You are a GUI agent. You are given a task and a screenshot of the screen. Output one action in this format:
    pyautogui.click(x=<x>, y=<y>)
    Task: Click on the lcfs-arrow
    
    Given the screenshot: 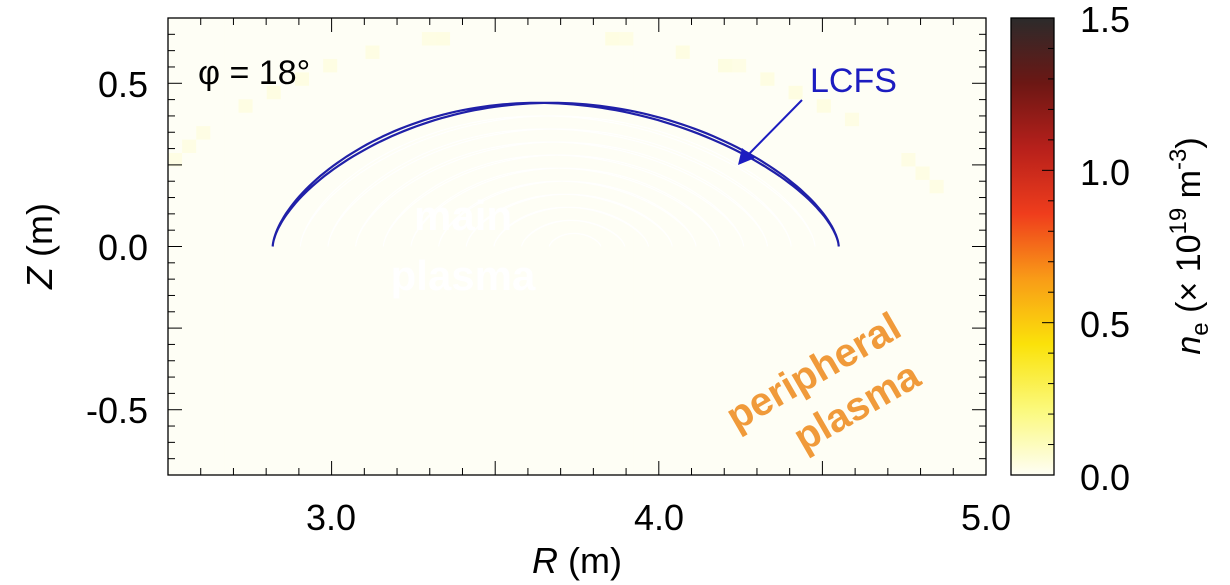 What is the action you would take?
    pyautogui.click(x=770, y=132)
    